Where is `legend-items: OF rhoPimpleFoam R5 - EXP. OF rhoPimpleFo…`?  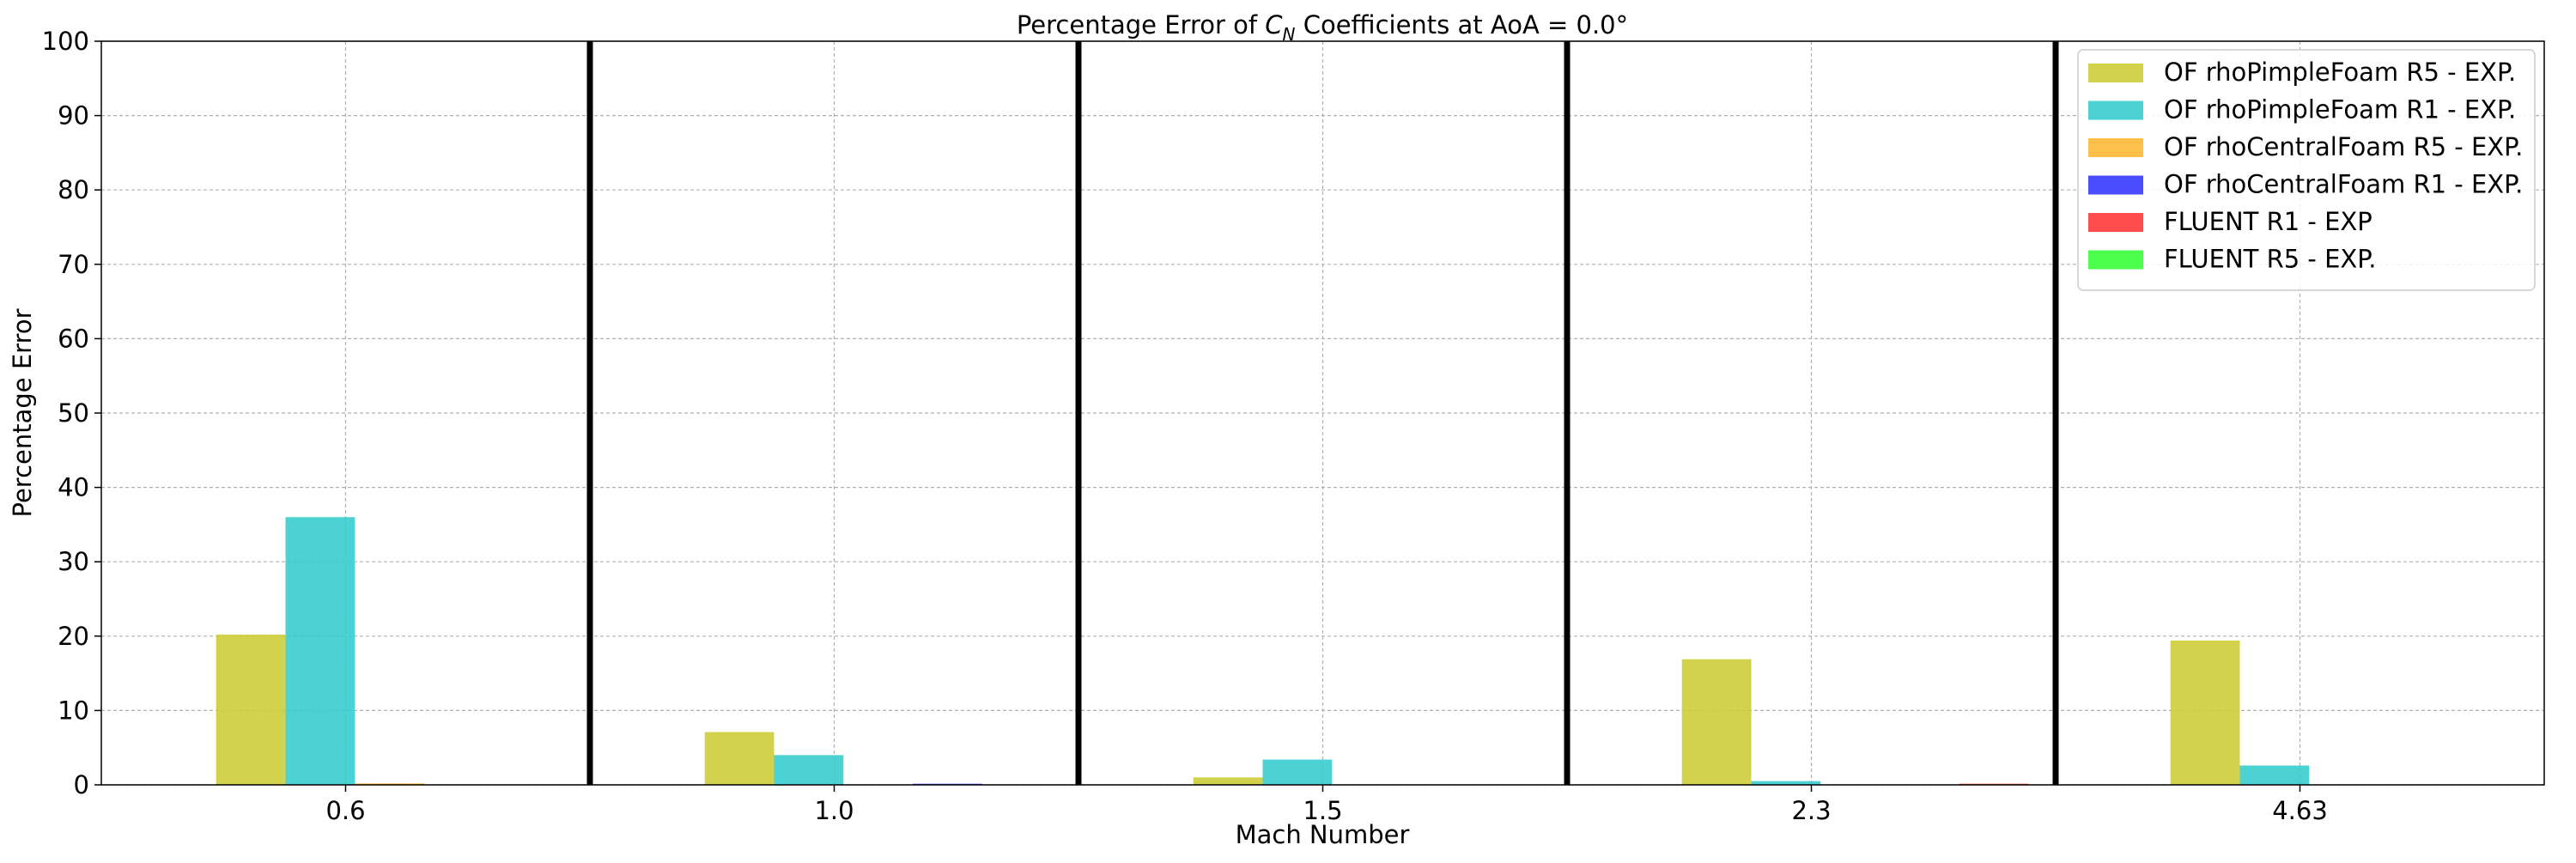
legend-items: OF rhoPimpleFoam R5 - EXP. OF rhoPimpleFo… is located at coordinates (2305, 166).